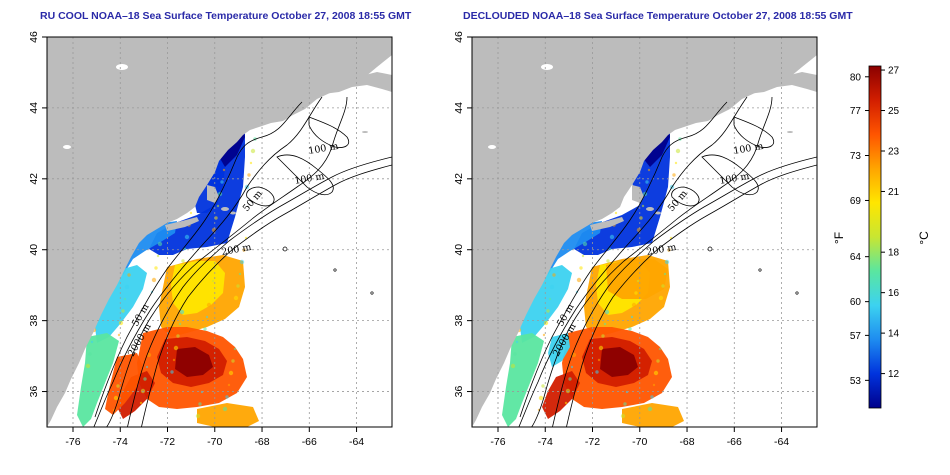  I want to click on colorbar, so click(875, 237).